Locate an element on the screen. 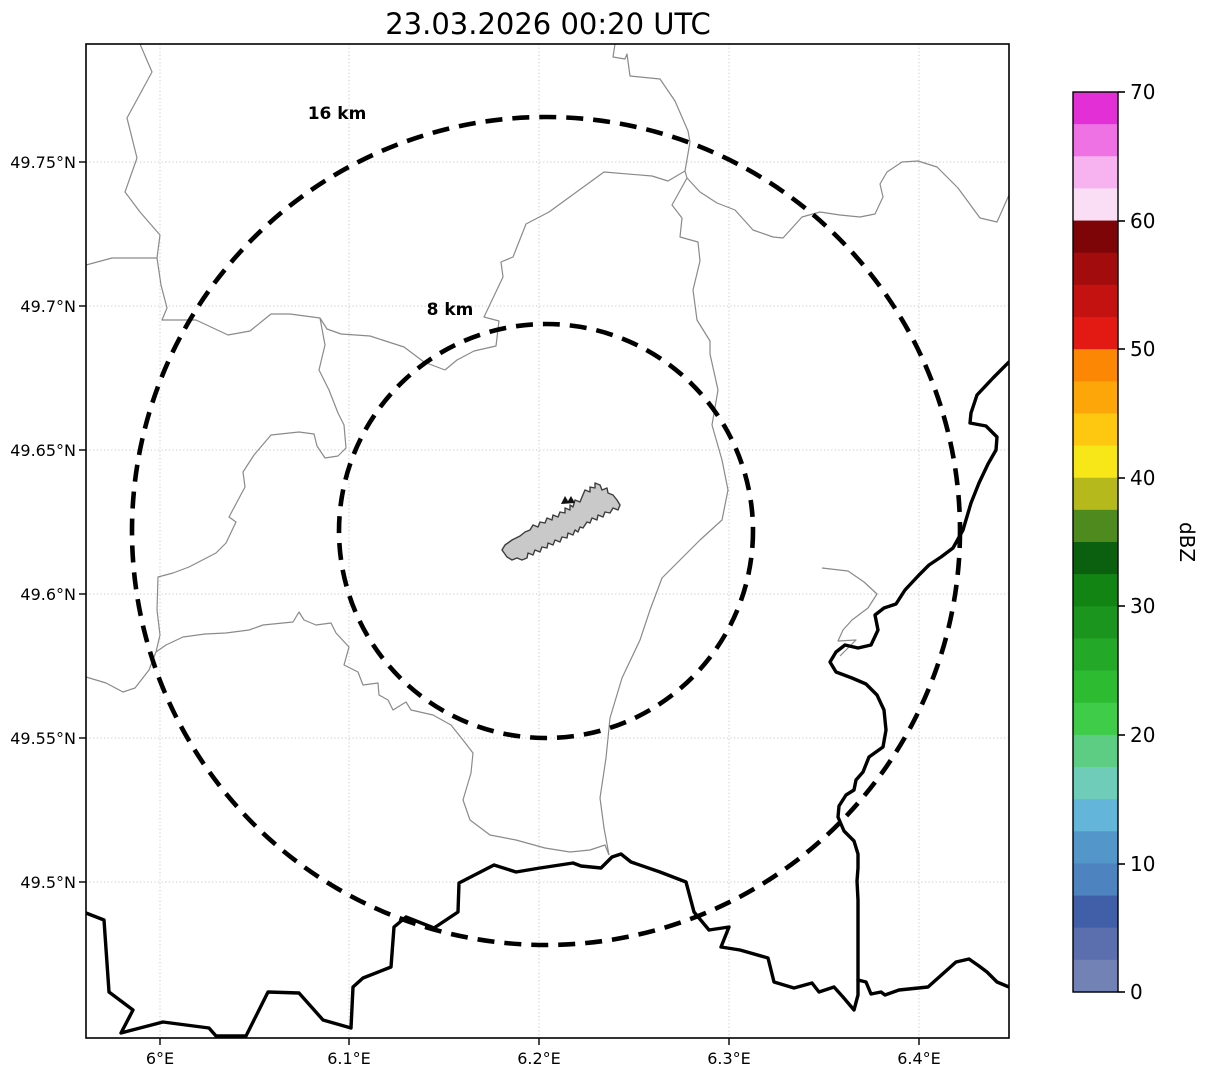 This screenshot has height=1077, width=1207. colorbar-tick-label: 40 is located at coordinates (1142, 478).